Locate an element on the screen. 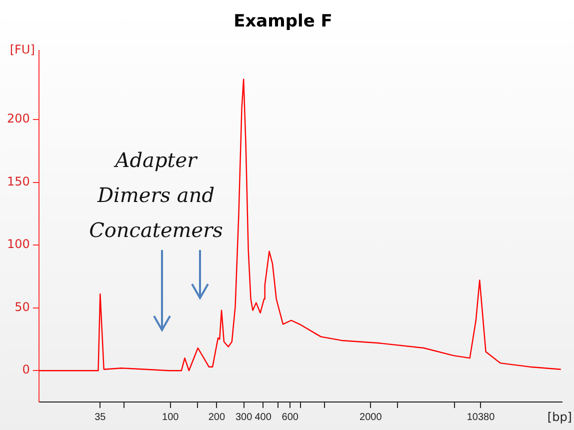  y-tick-label: 50 is located at coordinates (22, 307).